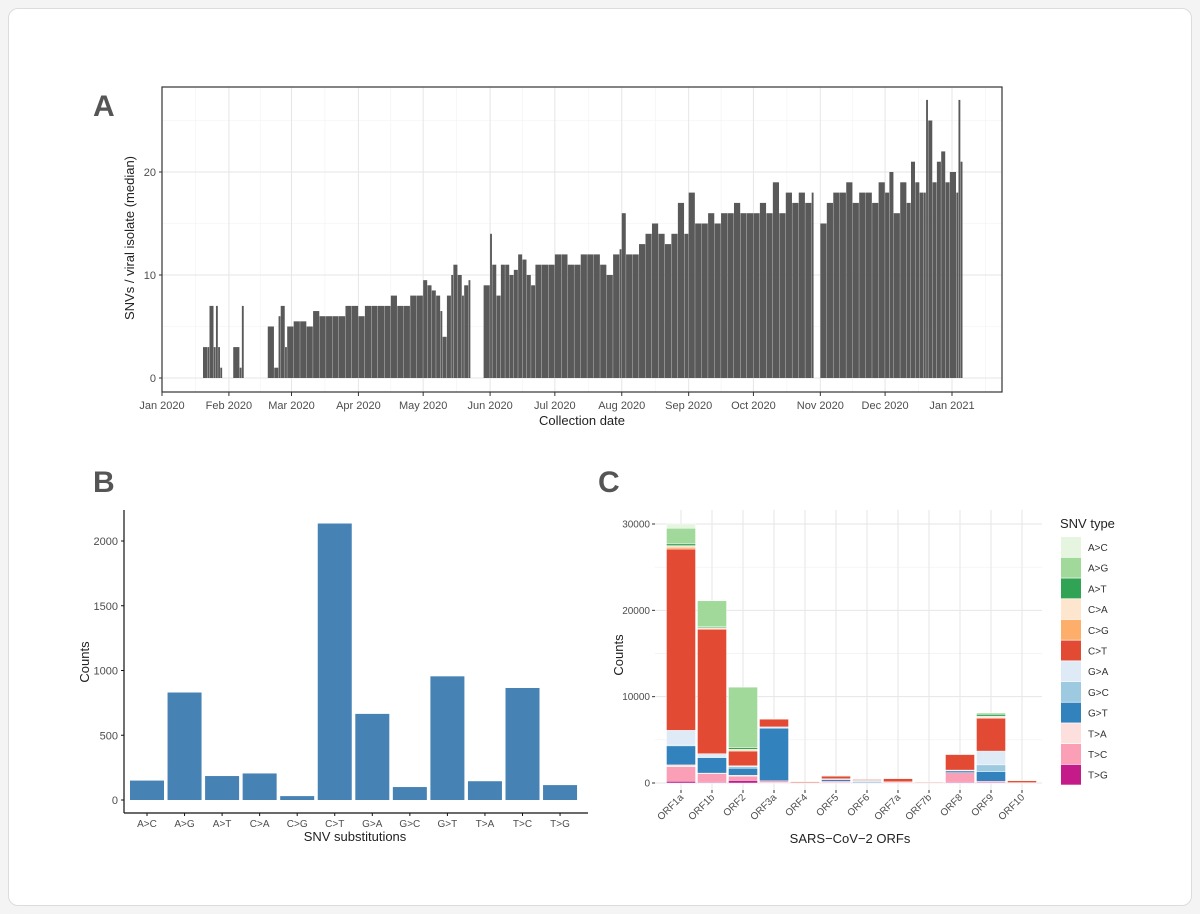 This screenshot has height=914, width=1200. I want to click on legend-label: A>C, so click(1098, 548).